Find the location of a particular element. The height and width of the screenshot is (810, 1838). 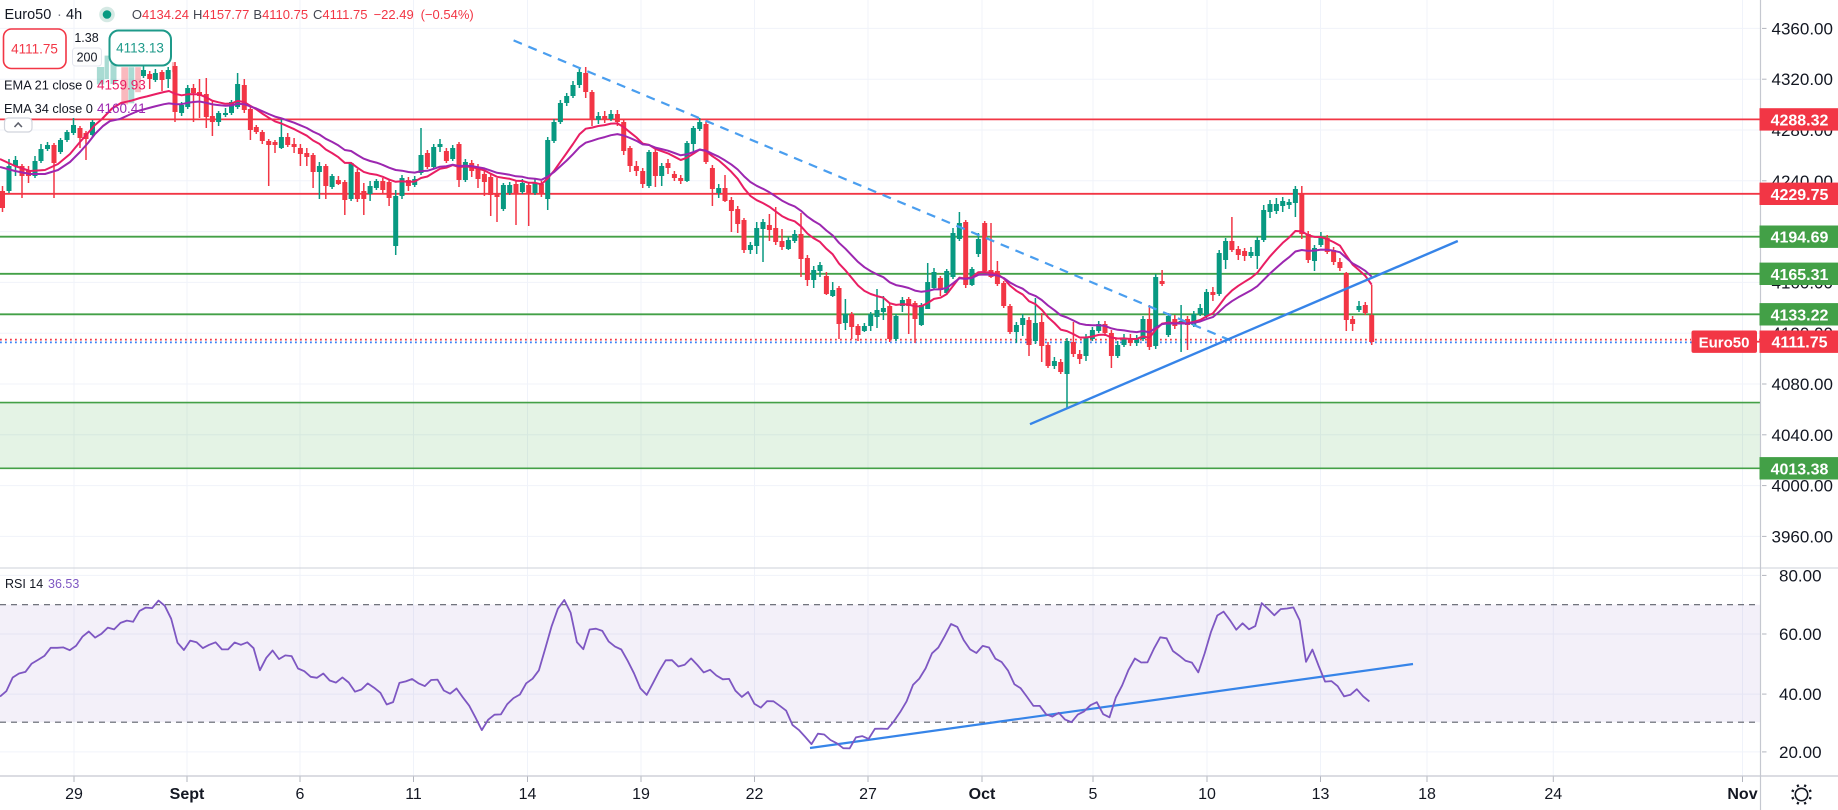

svg-text: −22.49 is located at coordinates (394, 14).